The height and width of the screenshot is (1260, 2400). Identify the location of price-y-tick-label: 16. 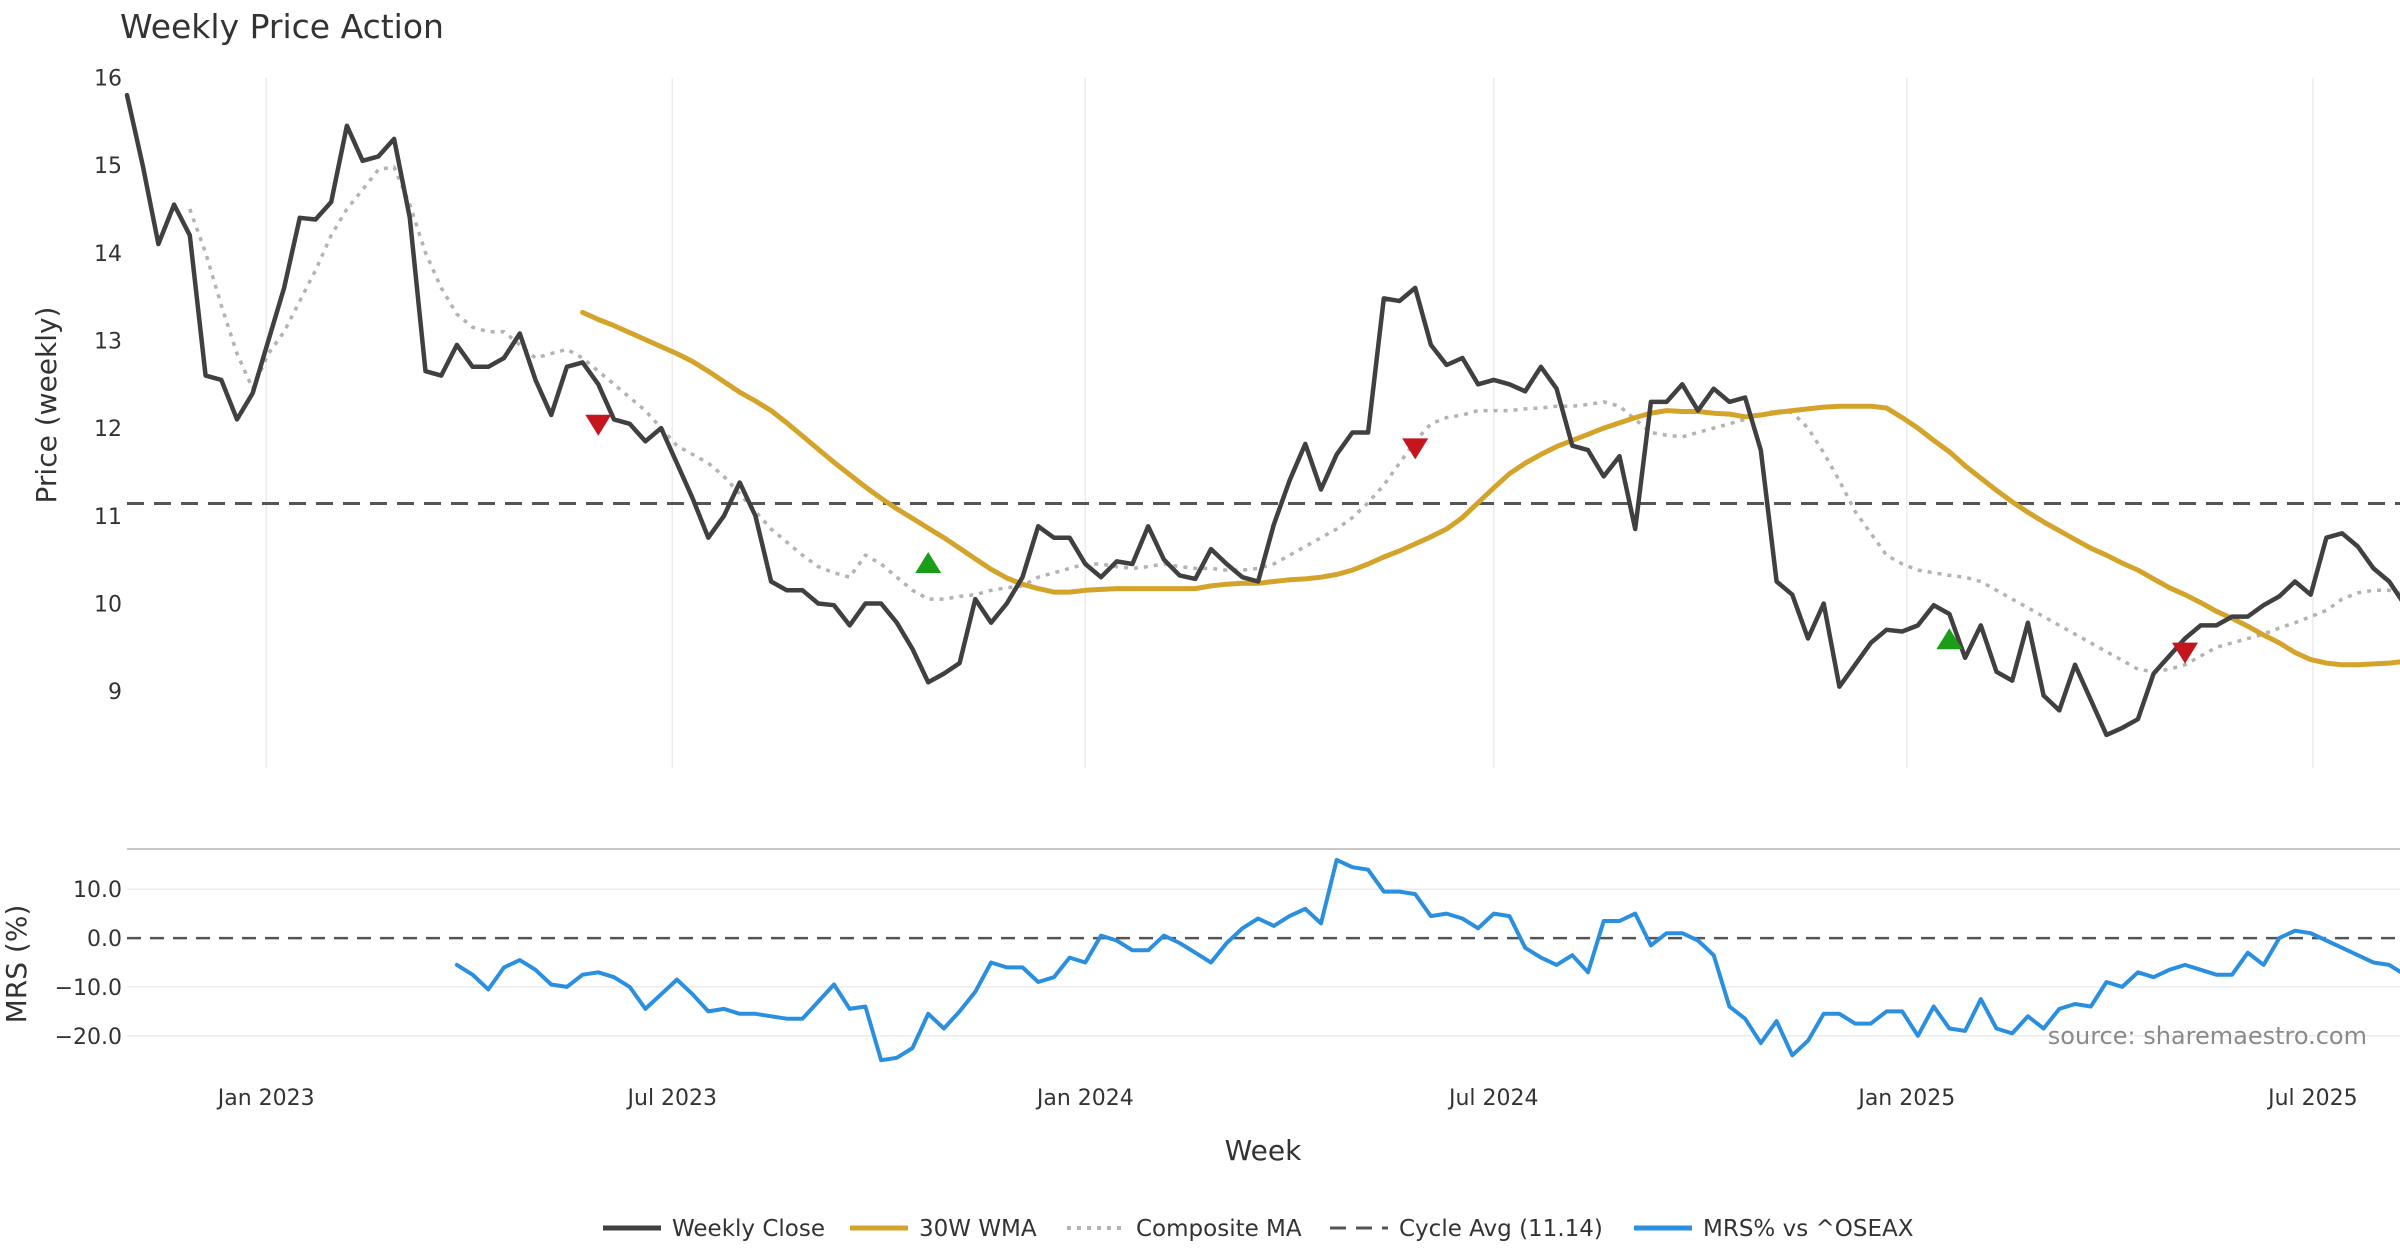
(108, 79).